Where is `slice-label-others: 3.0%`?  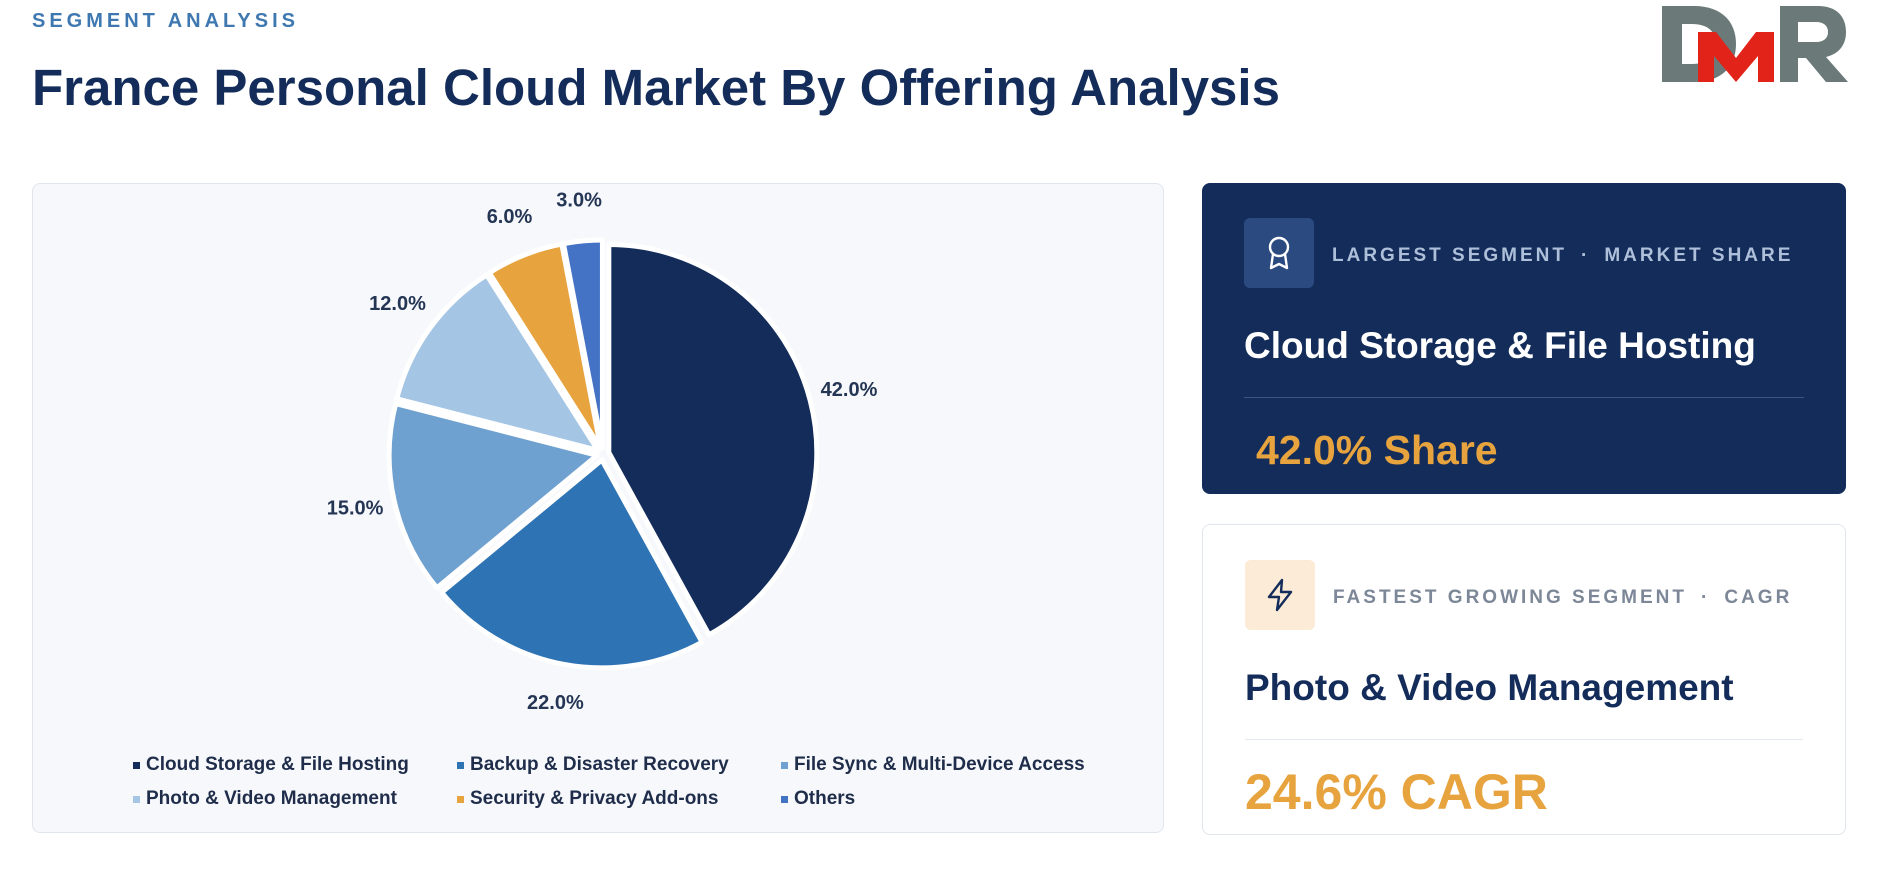
slice-label-others: 3.0% is located at coordinates (579, 200).